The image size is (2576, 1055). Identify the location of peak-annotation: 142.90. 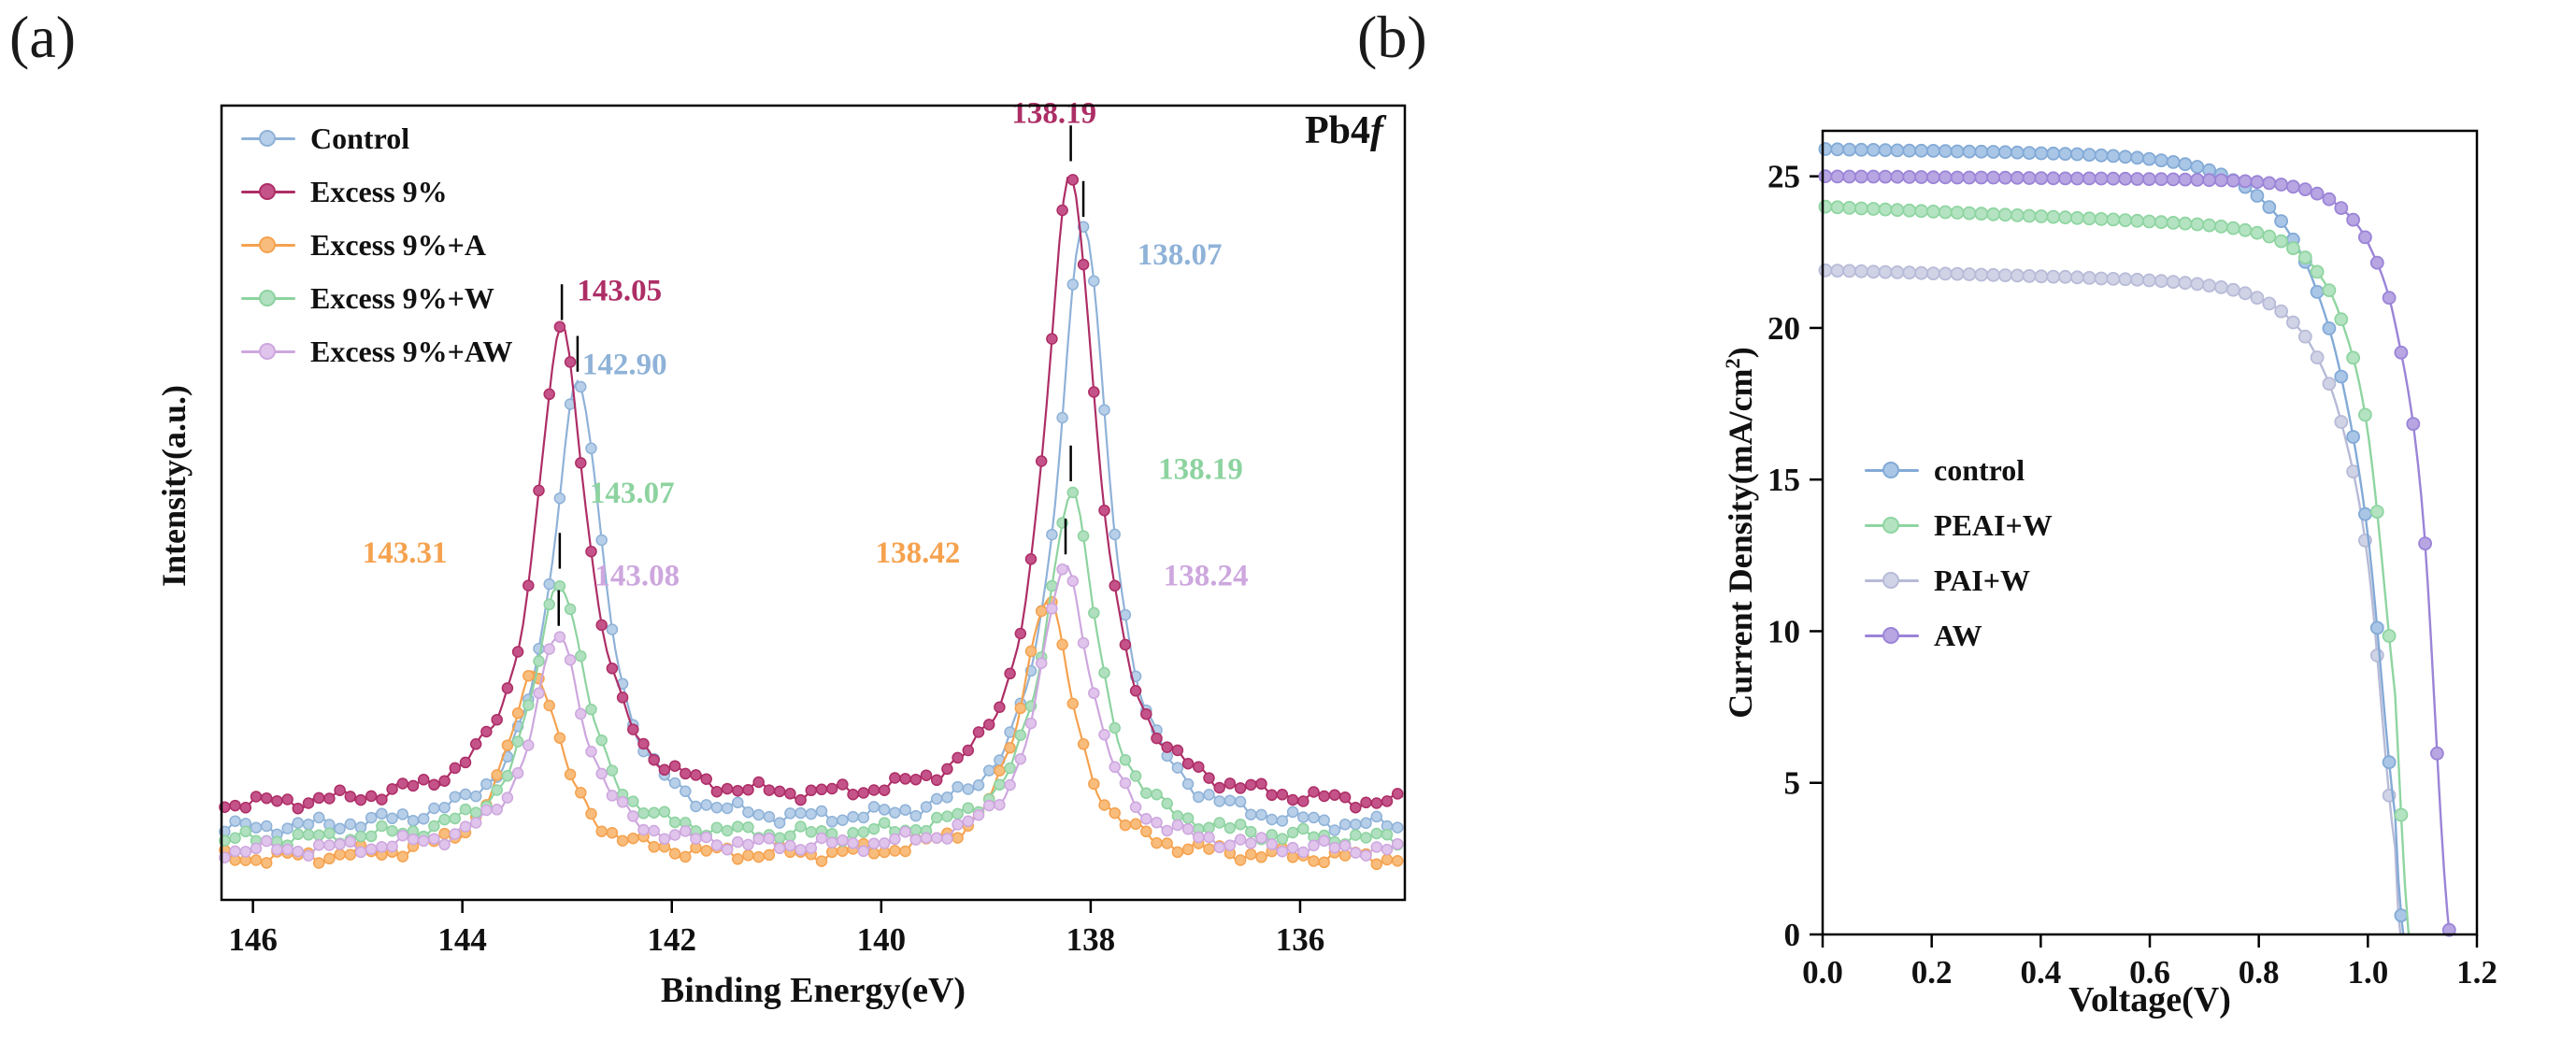
(624, 365).